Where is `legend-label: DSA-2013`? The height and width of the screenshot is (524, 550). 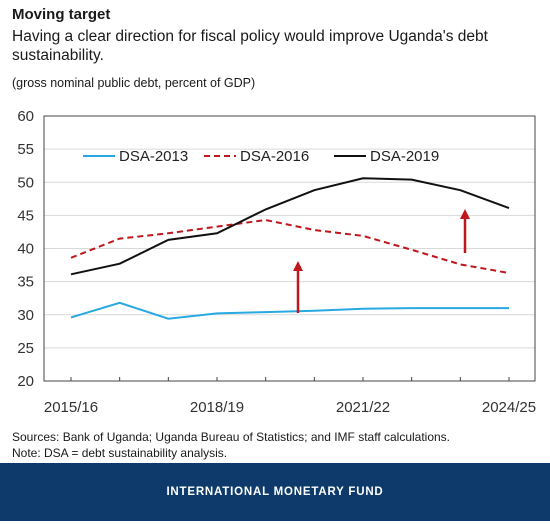 legend-label: DSA-2013 is located at coordinates (153, 156).